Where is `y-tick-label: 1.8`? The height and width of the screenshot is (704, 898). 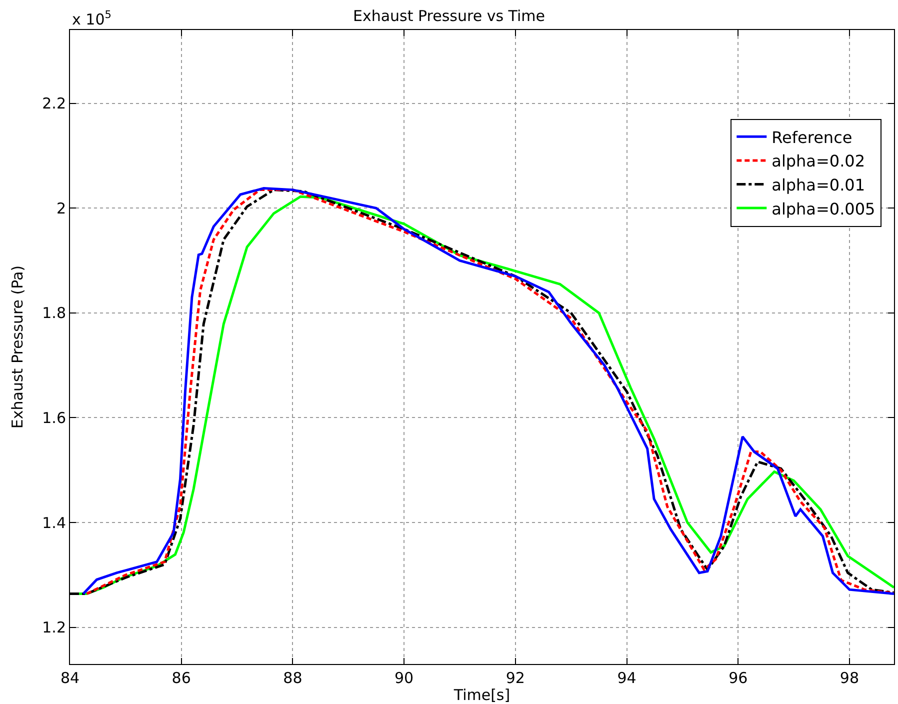 y-tick-label: 1.8 is located at coordinates (54, 313).